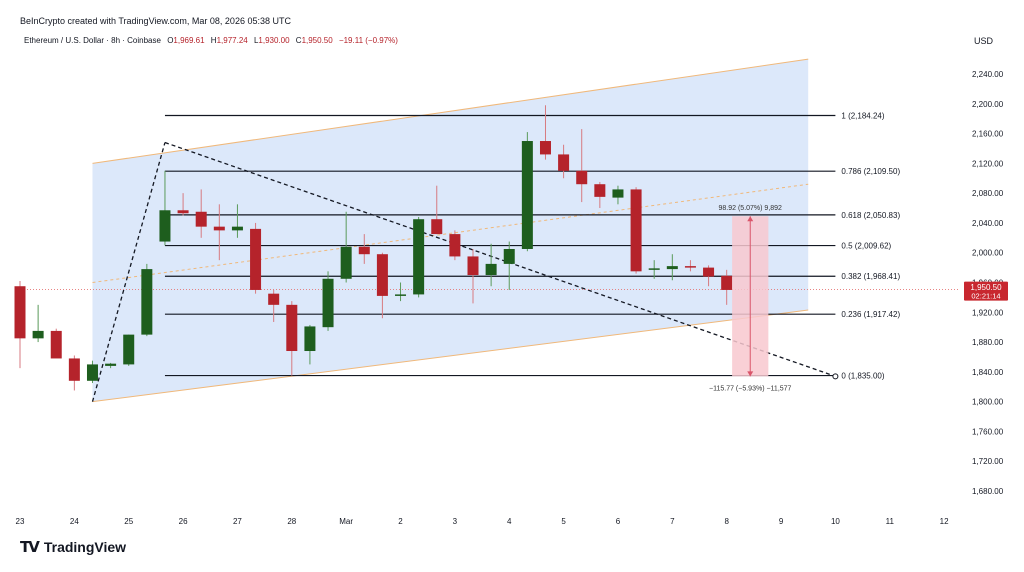  I want to click on y-tick-label: 1,800.00, so click(988, 402).